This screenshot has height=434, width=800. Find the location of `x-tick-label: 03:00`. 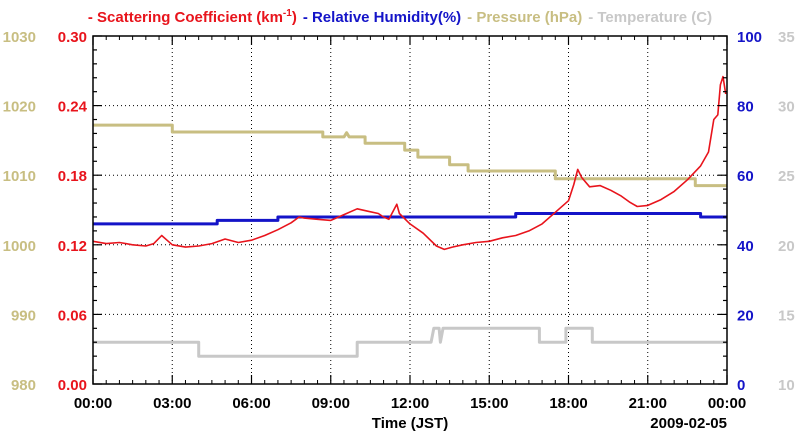

x-tick-label: 03:00 is located at coordinates (172, 403).